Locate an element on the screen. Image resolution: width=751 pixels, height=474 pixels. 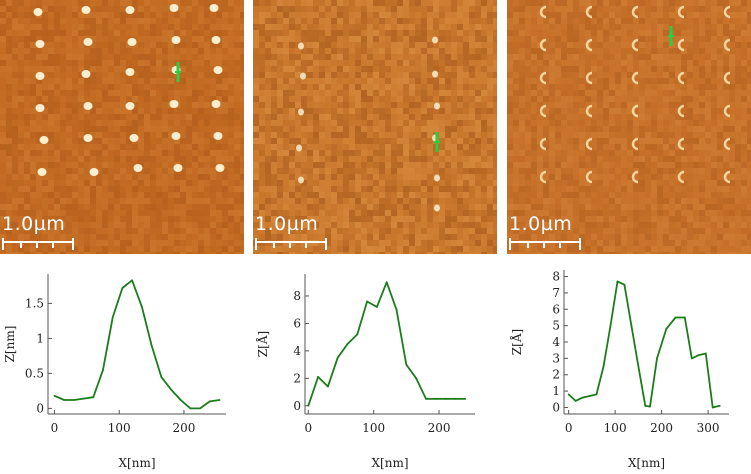
scale-bar-2: 1.0µm is located at coordinates (292, 233).